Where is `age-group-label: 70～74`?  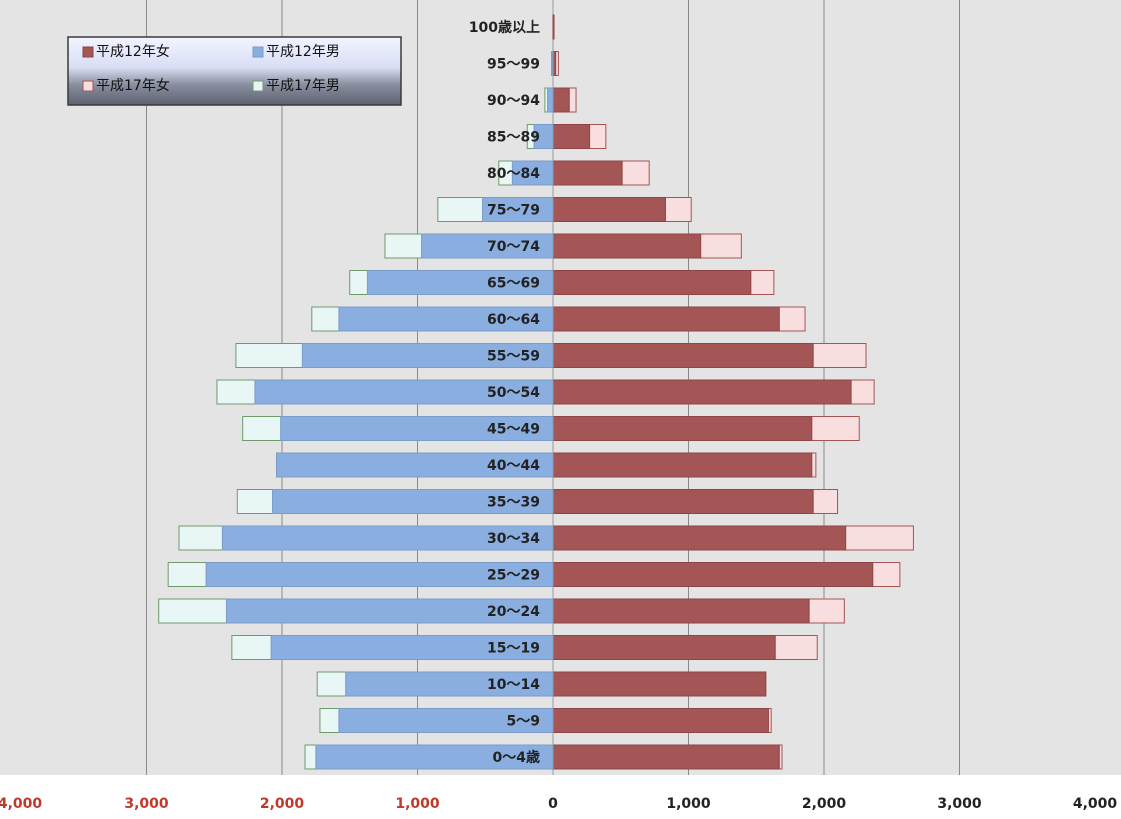
age-group-label: 70～74 is located at coordinates (513, 247).